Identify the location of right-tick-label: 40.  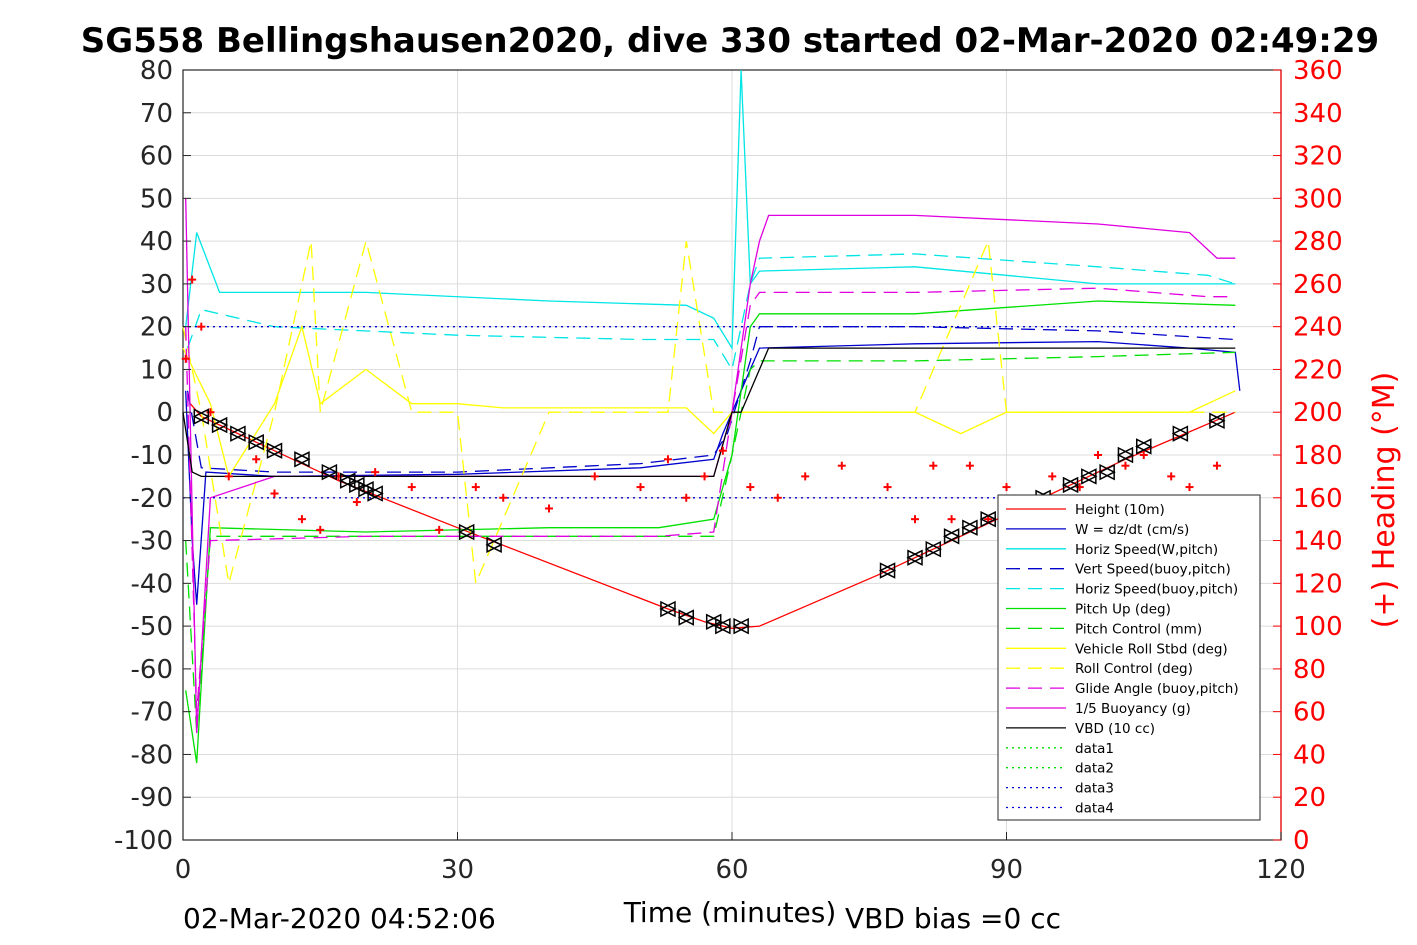
(1309, 755).